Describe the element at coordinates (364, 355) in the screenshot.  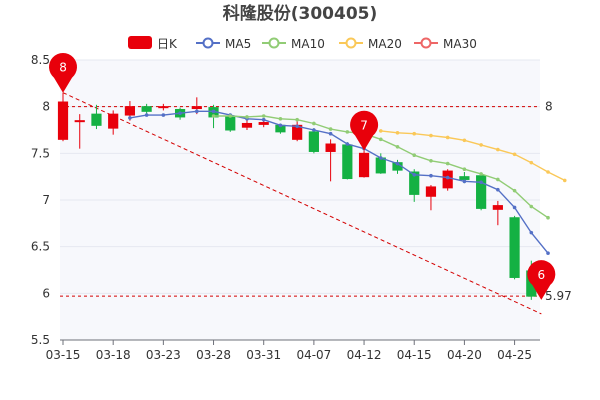
I see `x-tick-label: 04-12` at that location.